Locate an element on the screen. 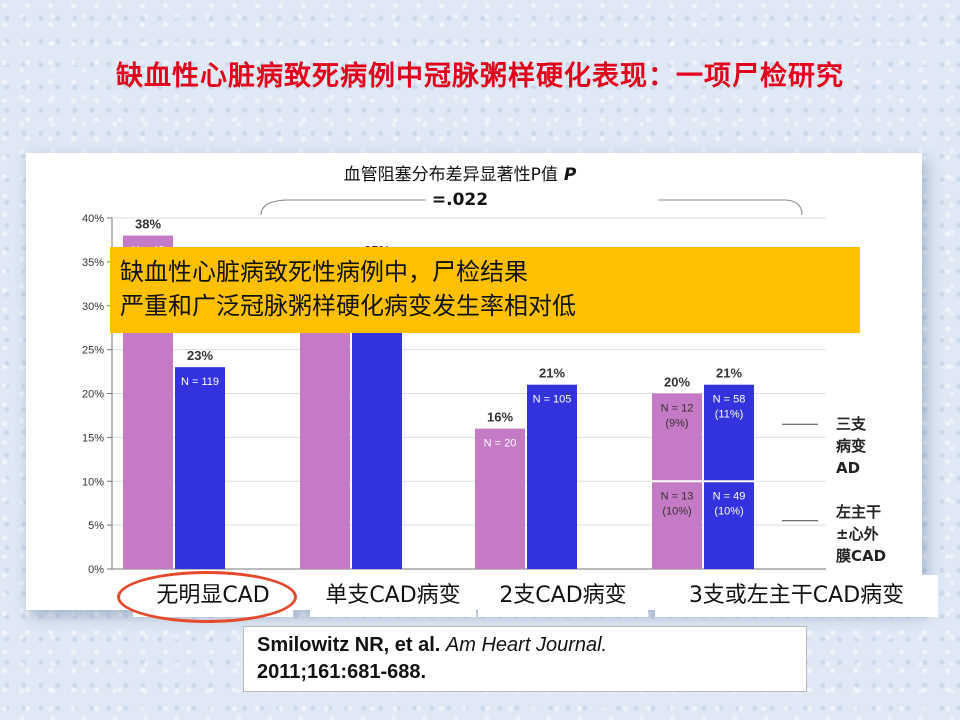 The width and height of the screenshot is (960, 720). side-label-line: 三支 is located at coordinates (851, 424).